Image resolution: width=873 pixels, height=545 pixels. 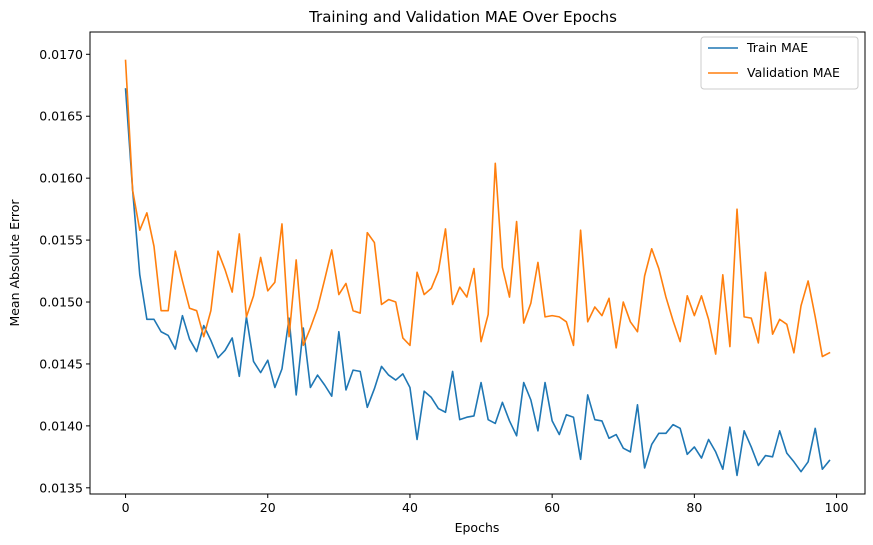 What do you see at coordinates (61, 363) in the screenshot?
I see `y-tick-label: 0.0145` at bounding box center [61, 363].